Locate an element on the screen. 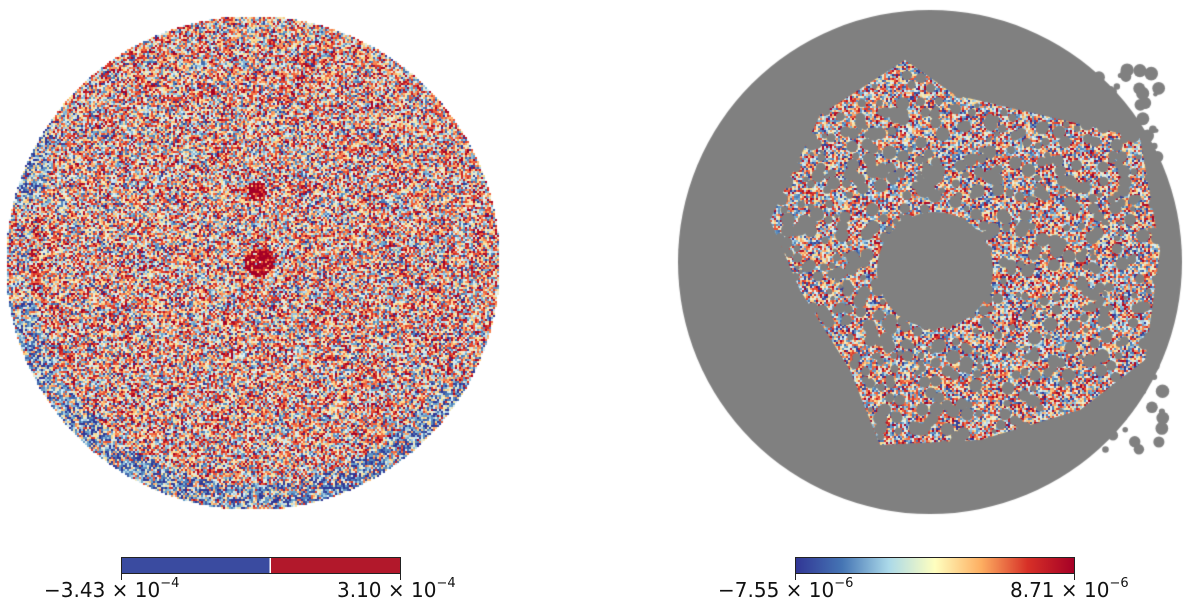 This screenshot has height=611, width=1200. colorbar-right-max-tick is located at coordinates (1074, 577).